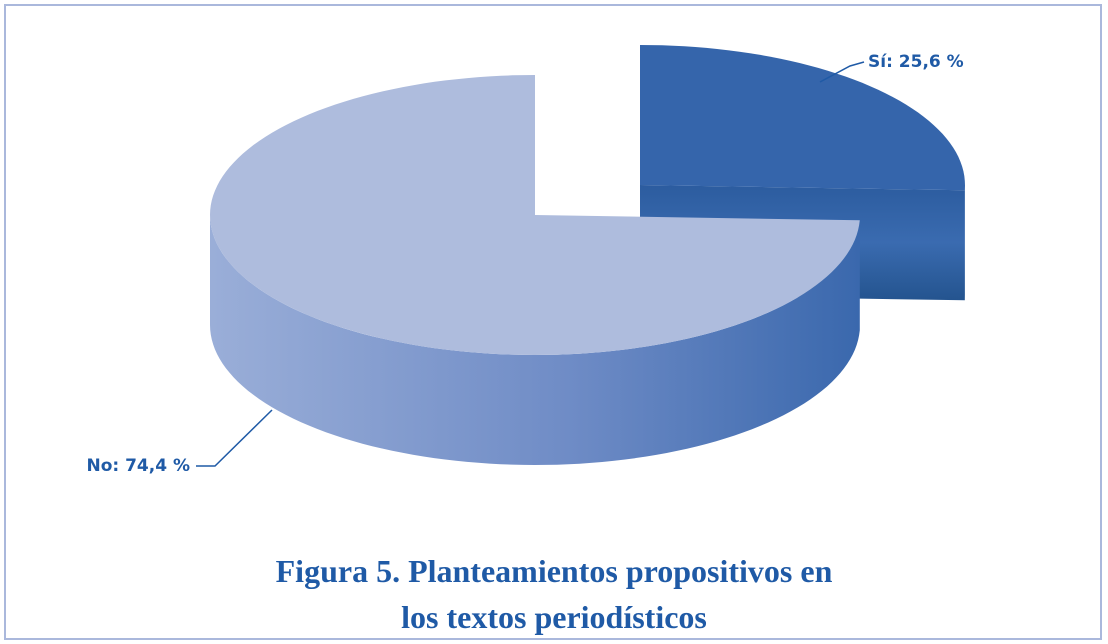  What do you see at coordinates (916, 62) in the screenshot?
I see `data-label: Sí: 25,6 %` at bounding box center [916, 62].